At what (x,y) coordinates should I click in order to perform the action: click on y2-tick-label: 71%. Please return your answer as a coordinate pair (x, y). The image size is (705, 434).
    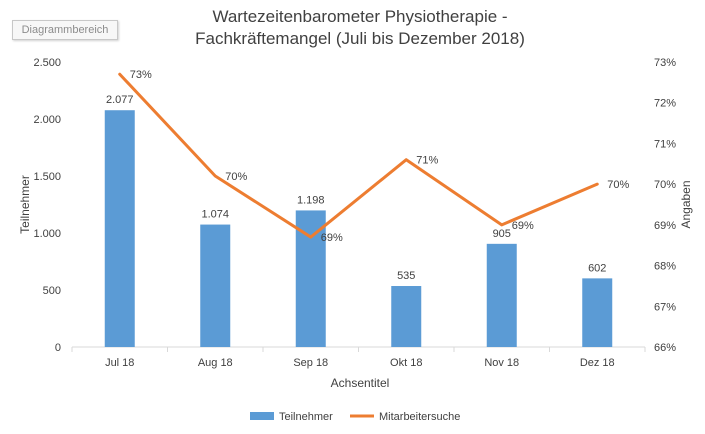
    Looking at the image, I should click on (665, 144).